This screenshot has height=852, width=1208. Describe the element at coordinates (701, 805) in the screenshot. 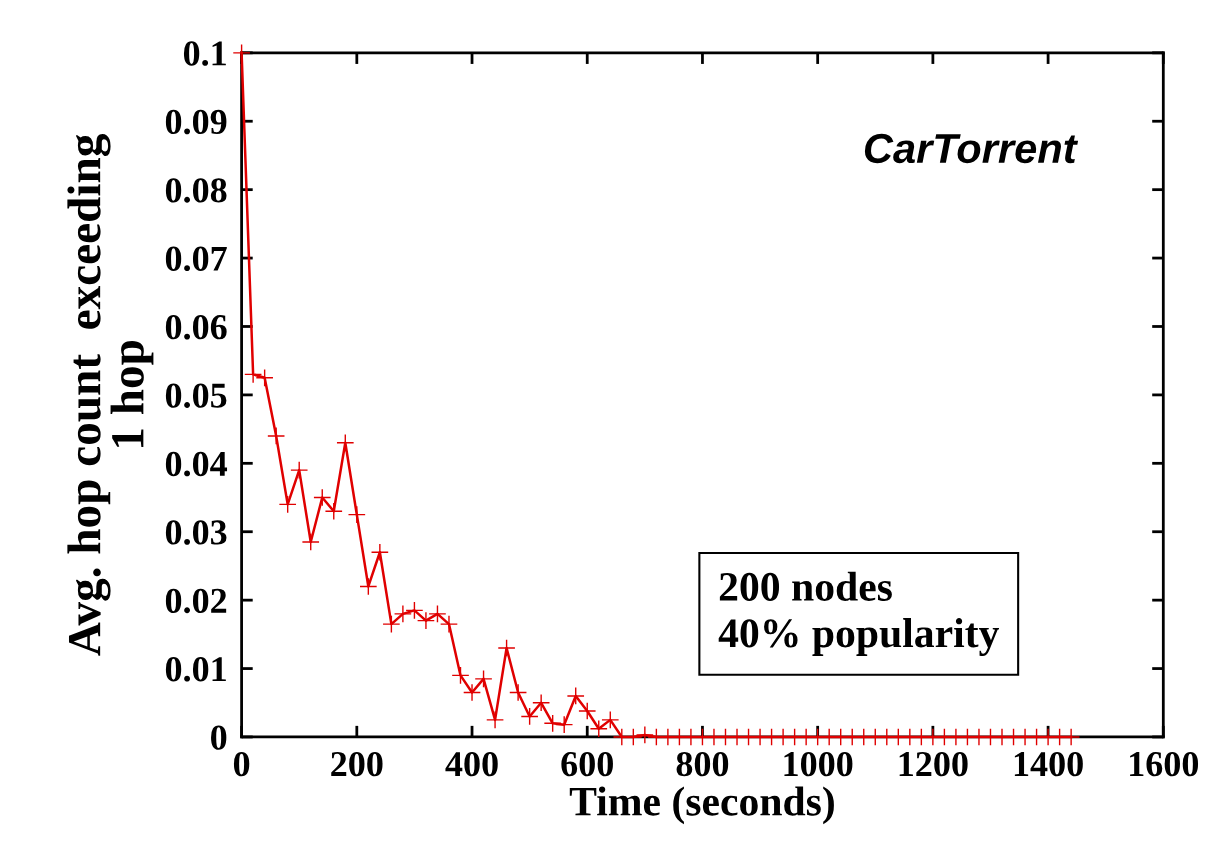

I see `x-axis-title: Time (seconds)` at that location.